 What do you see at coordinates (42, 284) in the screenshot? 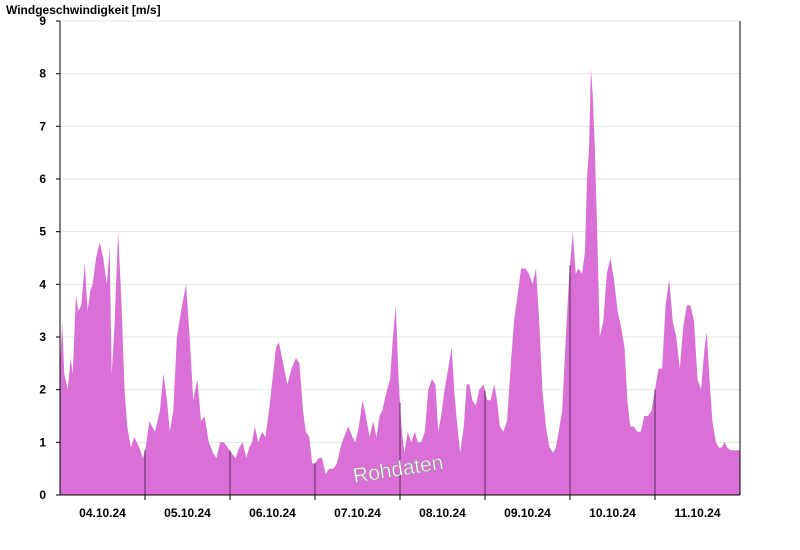
I see `y-tick-label-4: 4` at bounding box center [42, 284].